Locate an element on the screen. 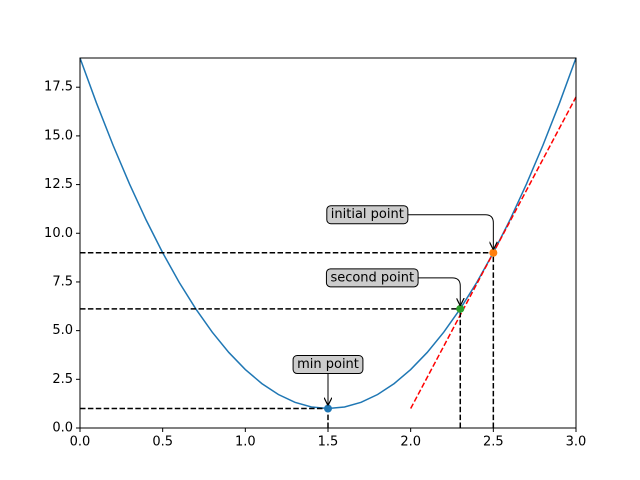  x-tick-label: 1.0 is located at coordinates (245, 442).